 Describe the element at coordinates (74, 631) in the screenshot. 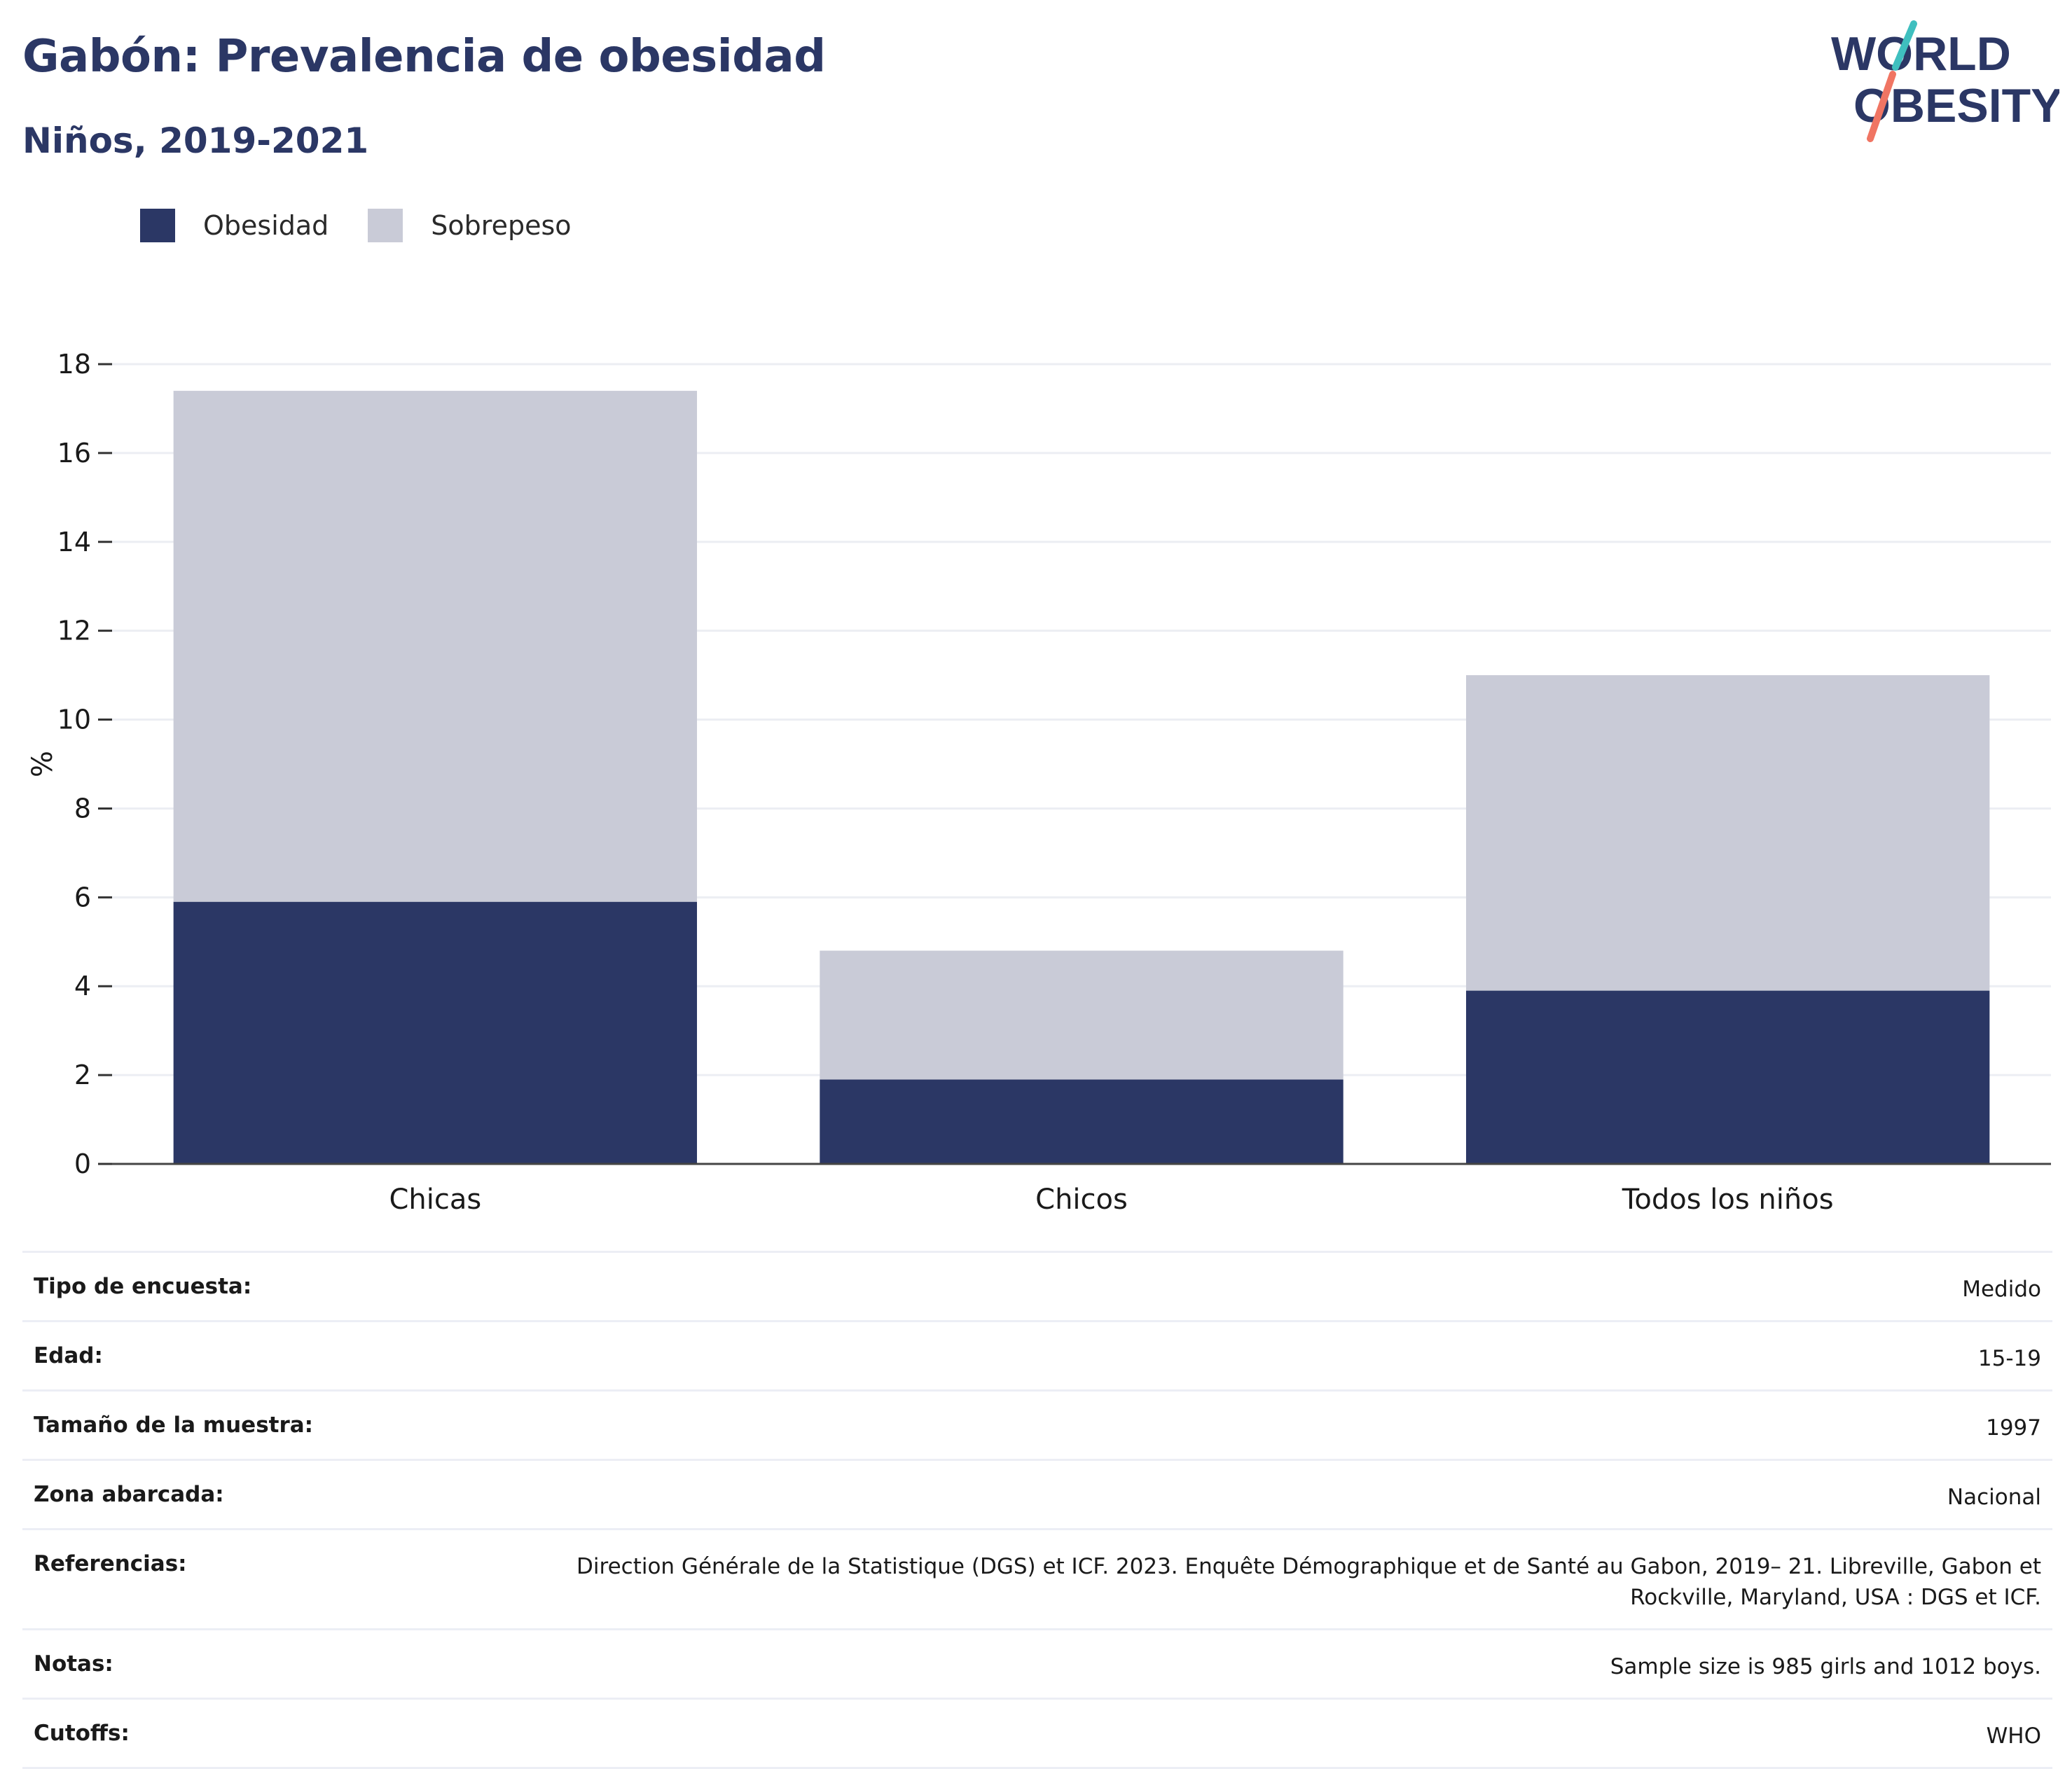

I see `y-tick-label: 12` at that location.